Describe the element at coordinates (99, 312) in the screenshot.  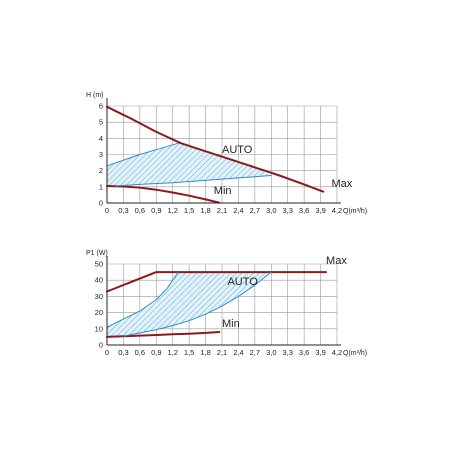
I see `y-tick-label: 20` at that location.